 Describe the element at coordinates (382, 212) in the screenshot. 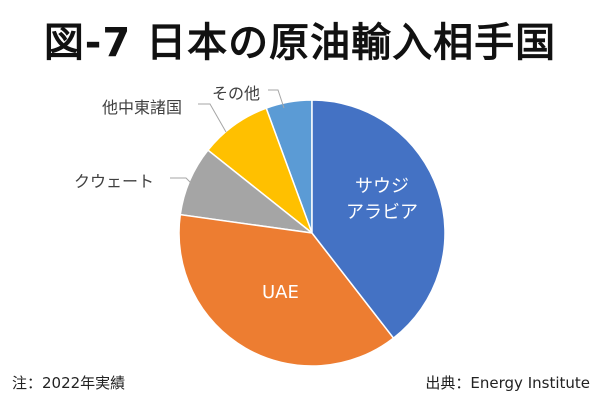

I see `label-line: アラビア` at that location.